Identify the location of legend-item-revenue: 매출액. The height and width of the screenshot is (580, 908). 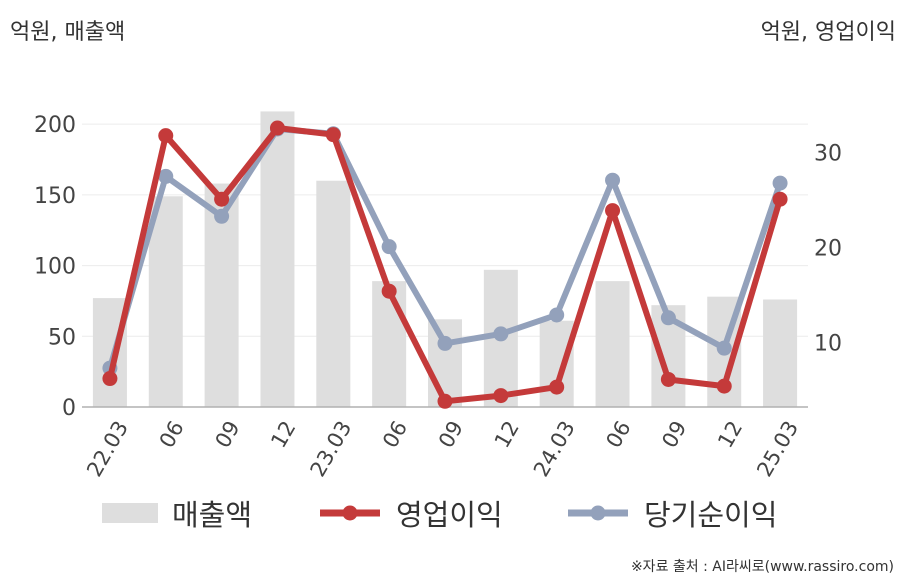
(177, 513).